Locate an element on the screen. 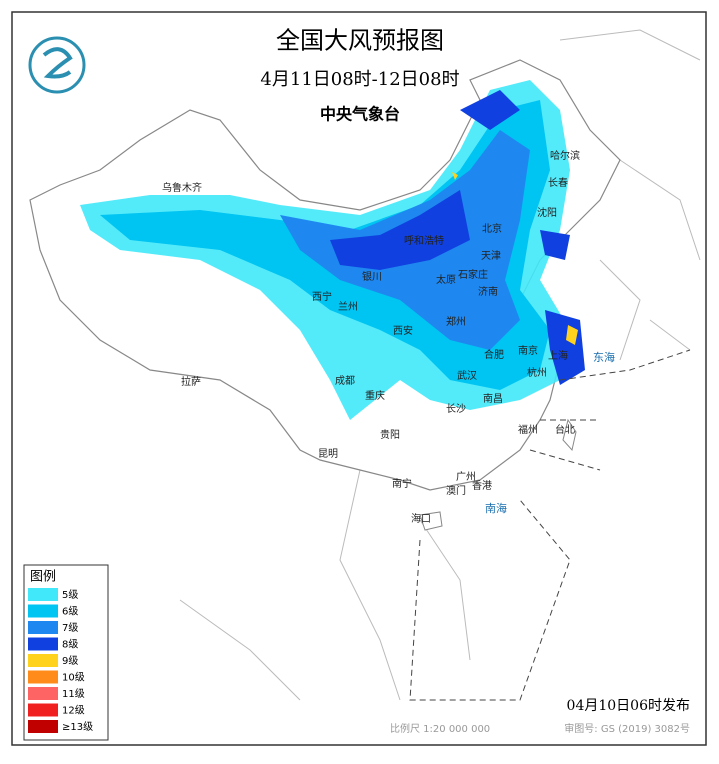  city: 上海 is located at coordinates (558, 355).